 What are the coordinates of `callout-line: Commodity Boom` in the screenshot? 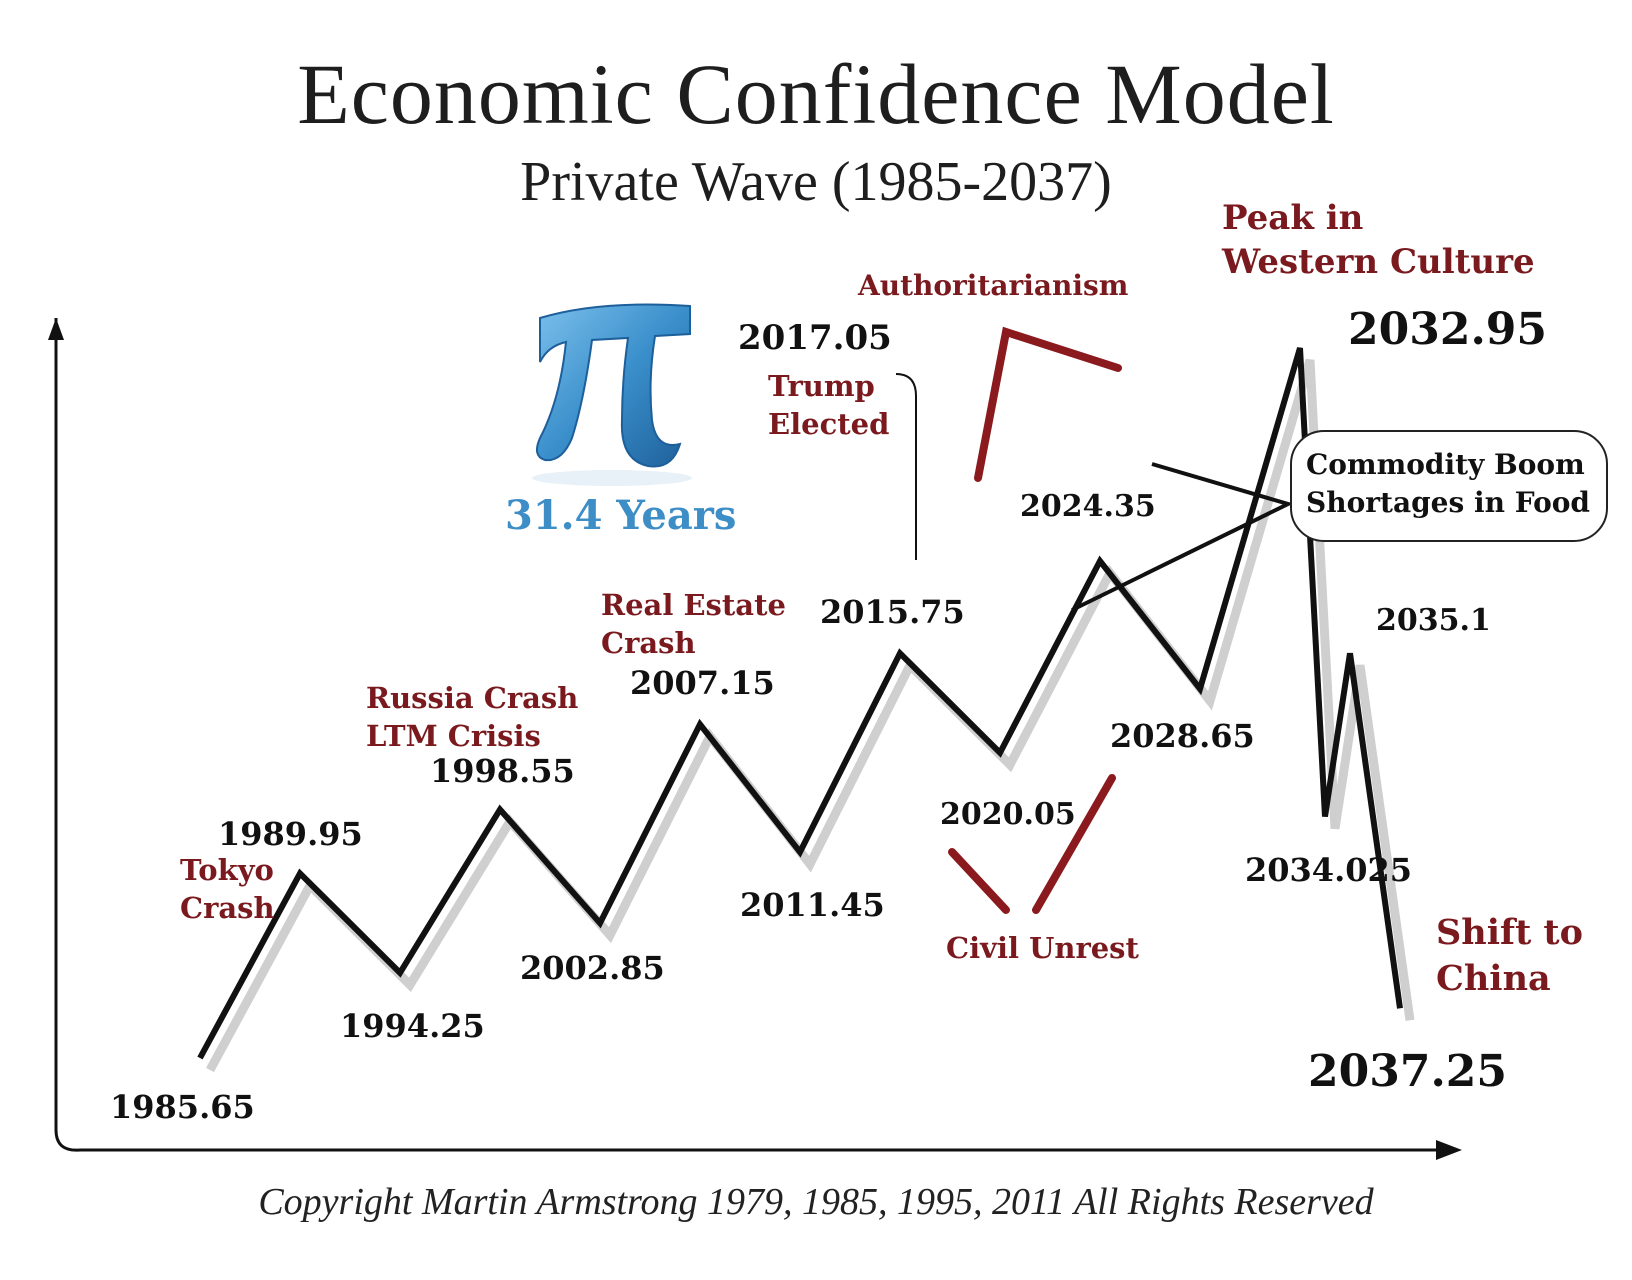 It's located at (1445, 464).